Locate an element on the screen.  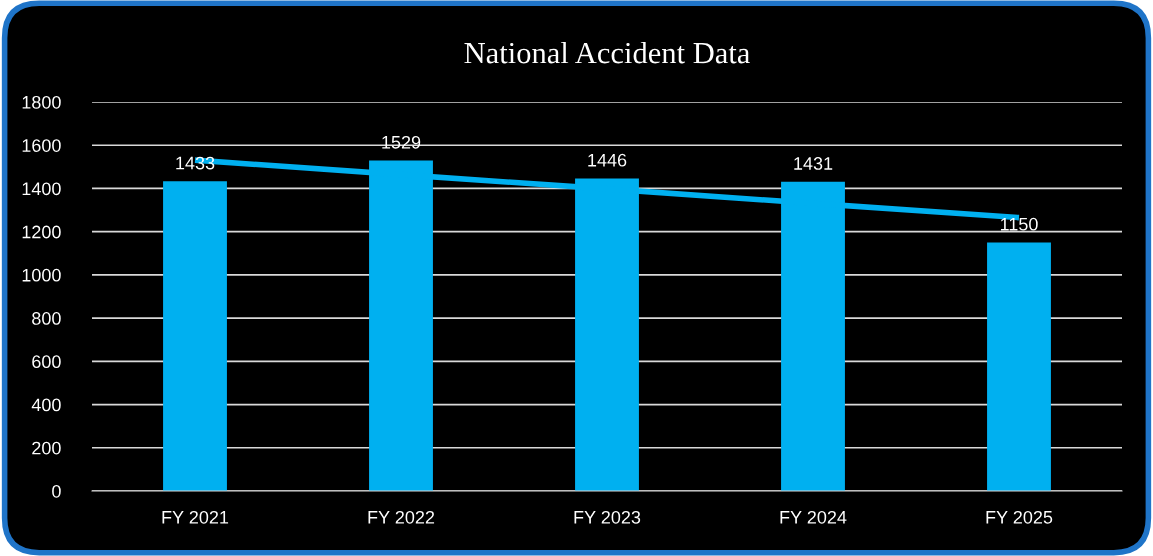
y-tick-label: 200 is located at coordinates (46, 448).